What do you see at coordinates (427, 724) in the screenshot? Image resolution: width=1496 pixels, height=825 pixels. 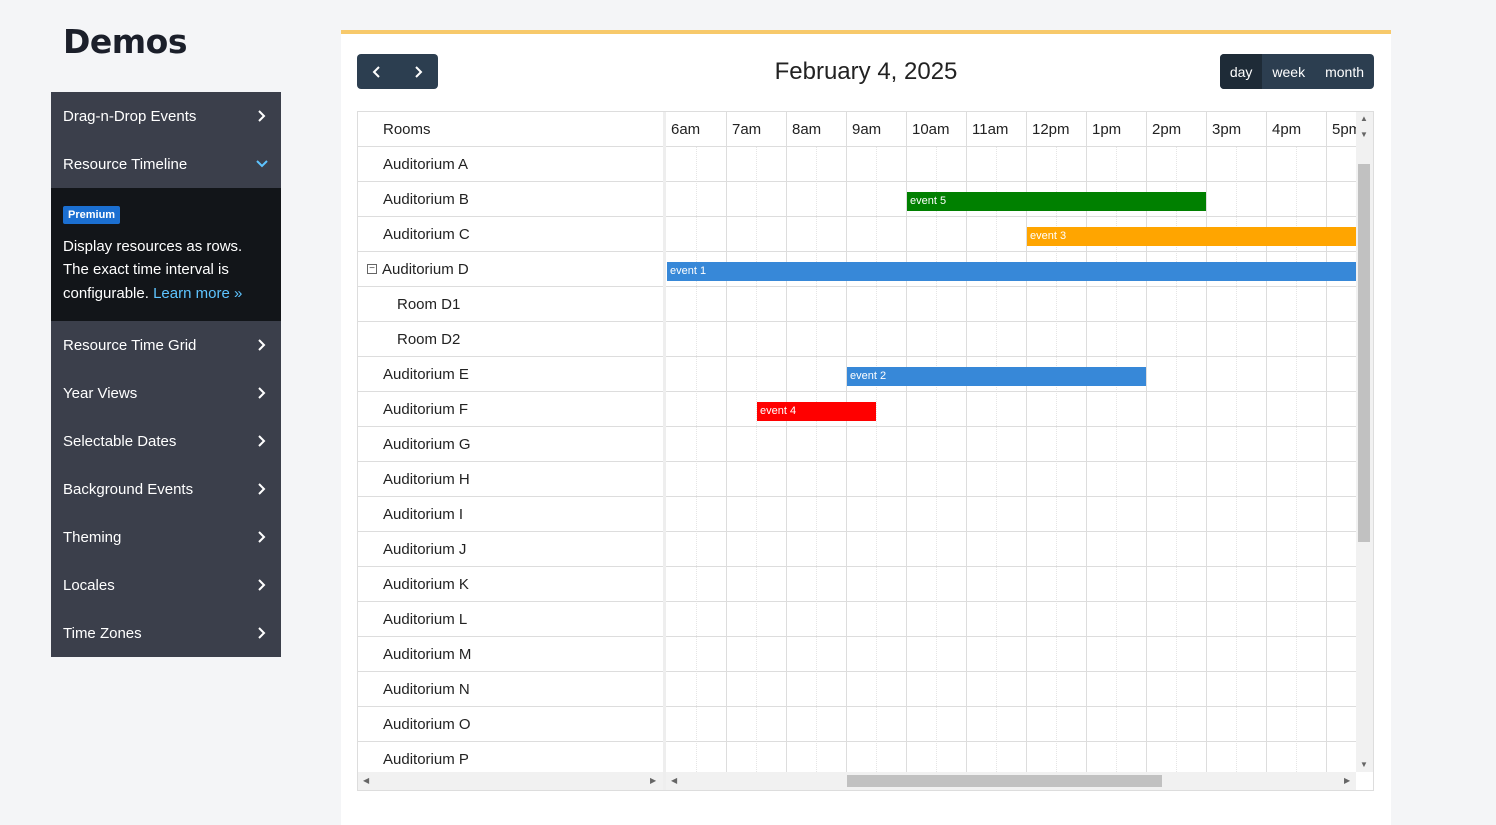 I see `resource-label: Auditorium O` at bounding box center [427, 724].